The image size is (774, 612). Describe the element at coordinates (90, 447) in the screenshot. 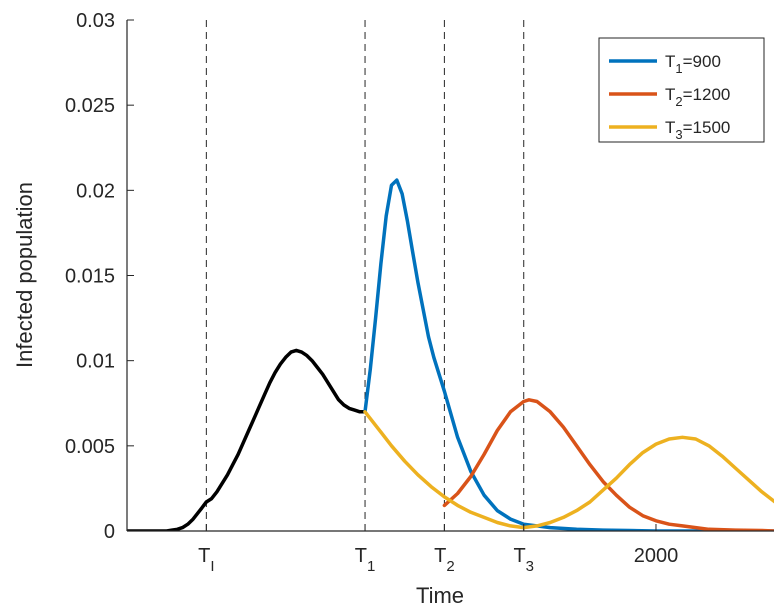

I see `y-tick-label-1: 0.005` at that location.